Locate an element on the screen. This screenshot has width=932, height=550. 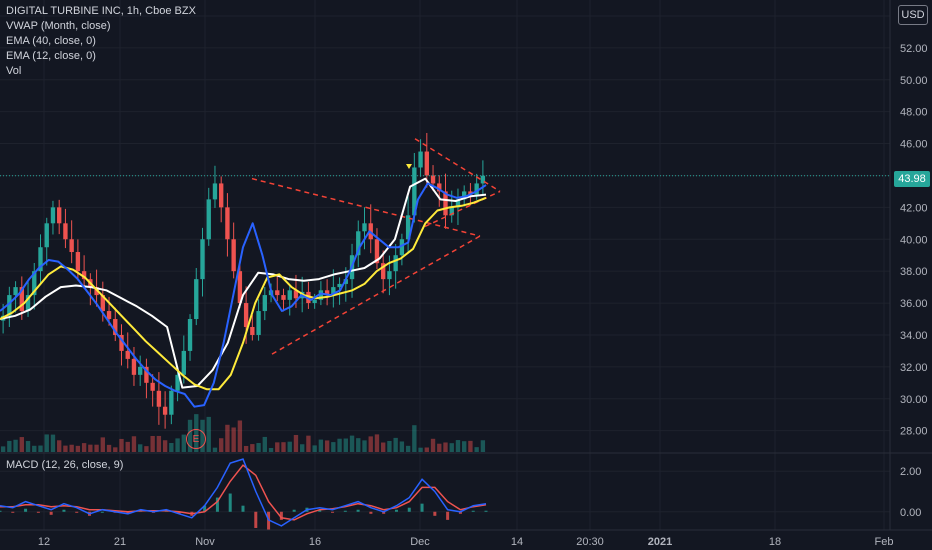
triangle-pattern-lines is located at coordinates (376, 246).